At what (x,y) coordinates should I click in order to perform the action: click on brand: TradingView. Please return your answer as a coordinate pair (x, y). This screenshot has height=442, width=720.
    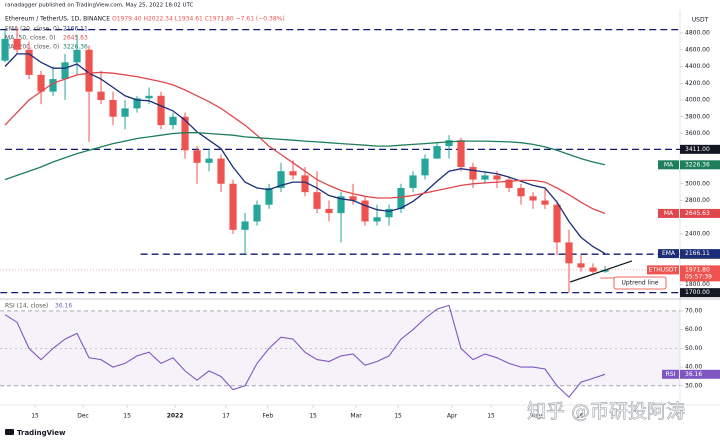
    Looking at the image, I should click on (41, 433).